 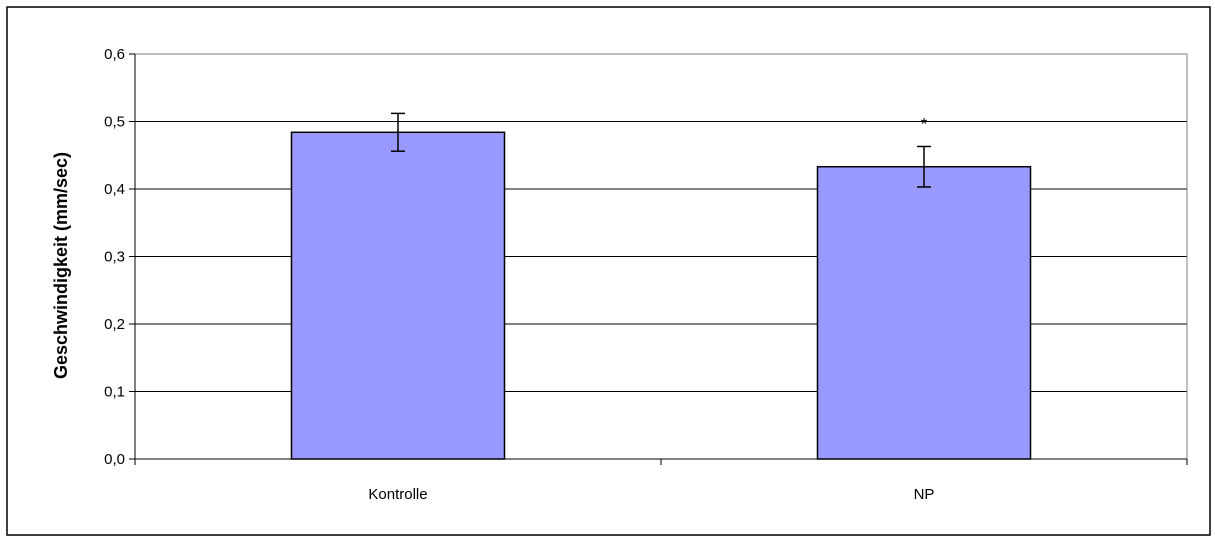 I want to click on y-tick-label: 0,1, so click(x=114, y=392).